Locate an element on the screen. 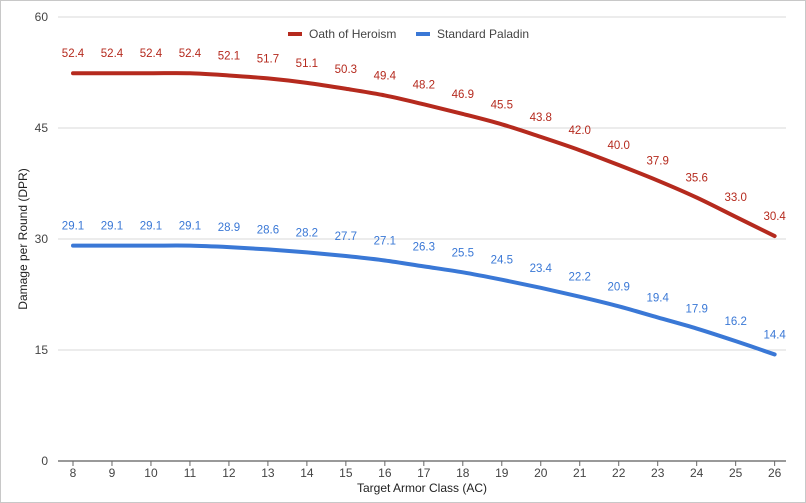 Image resolution: width=806 pixels, height=503 pixels. x-tick-label: 17 is located at coordinates (424, 473).